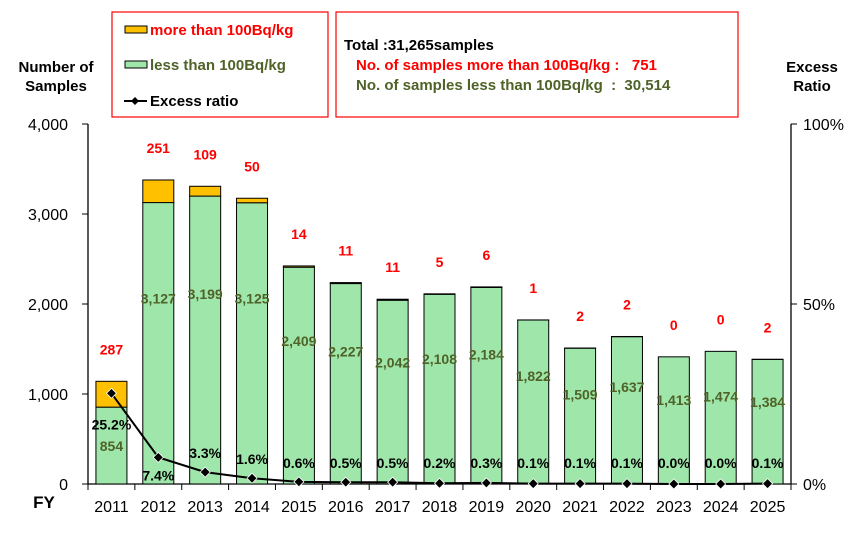 The height and width of the screenshot is (558, 858). I want to click on x-tick-label: 2017, so click(393, 507).